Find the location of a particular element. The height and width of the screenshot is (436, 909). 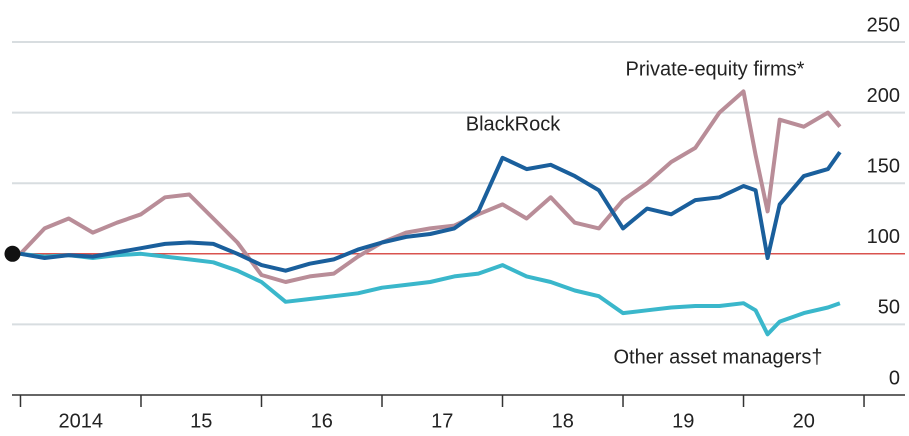

y-tick-label: 50 is located at coordinates (889, 308).